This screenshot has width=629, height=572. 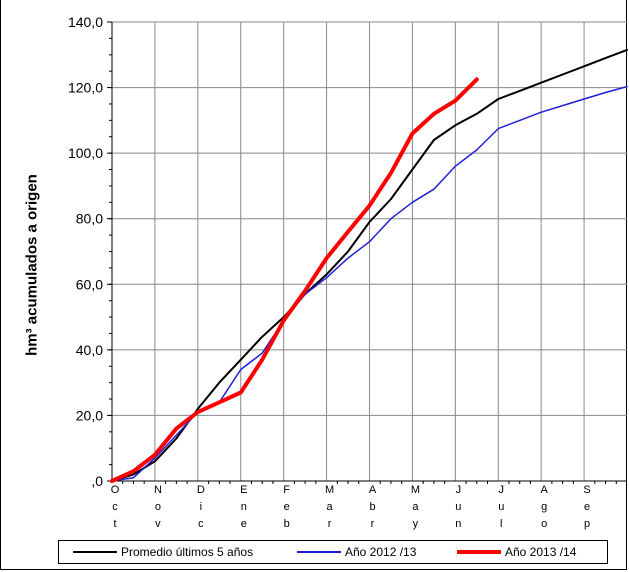 I want to click on y-tick-label: 140,0, so click(x=85, y=22).